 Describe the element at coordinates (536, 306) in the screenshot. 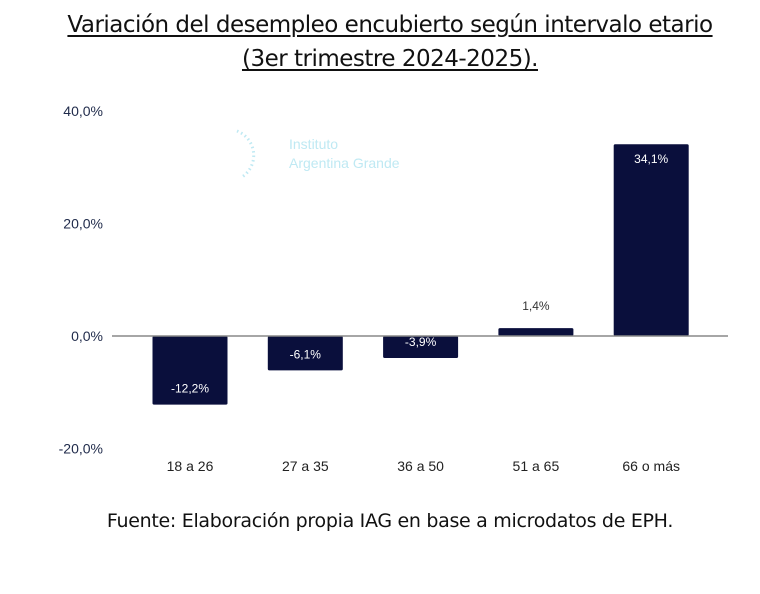

I see `data-label: 1,4%` at that location.